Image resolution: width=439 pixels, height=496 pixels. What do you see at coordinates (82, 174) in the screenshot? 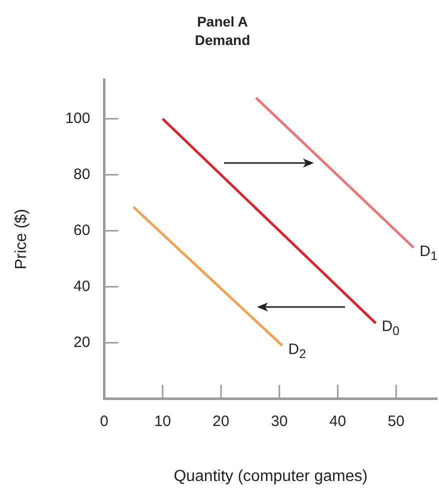
I see `y-tick-label: 80` at bounding box center [82, 174].